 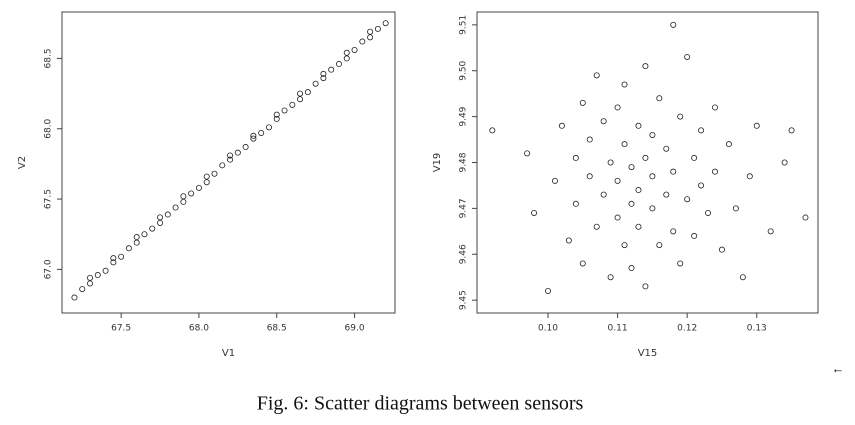 I want to click on y-axis-label: V2, so click(x=22, y=162).